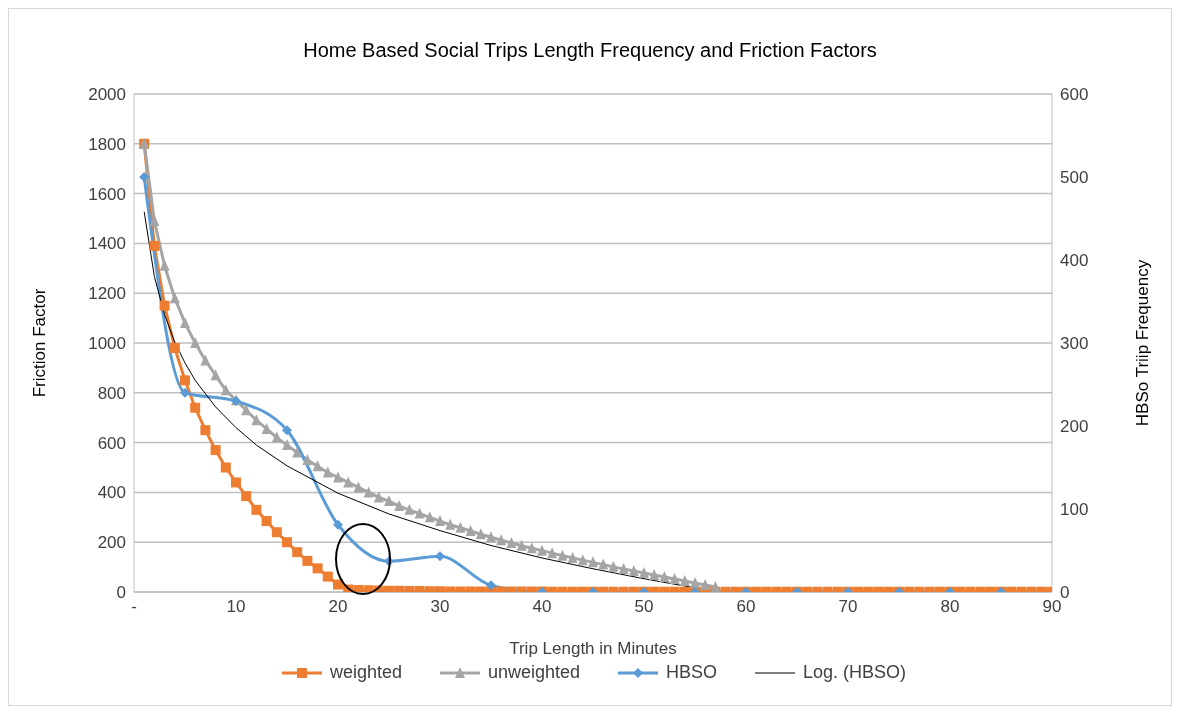  Describe the element at coordinates (542, 607) in the screenshot. I see `x-tick-label: 40` at that location.